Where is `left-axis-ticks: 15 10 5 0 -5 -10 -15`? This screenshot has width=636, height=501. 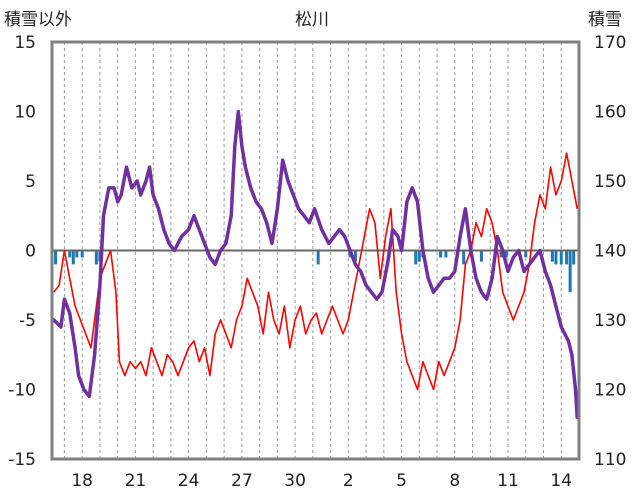 left-axis-ticks: 15 10 5 0 -5 -10 -15 is located at coordinates (22, 251).